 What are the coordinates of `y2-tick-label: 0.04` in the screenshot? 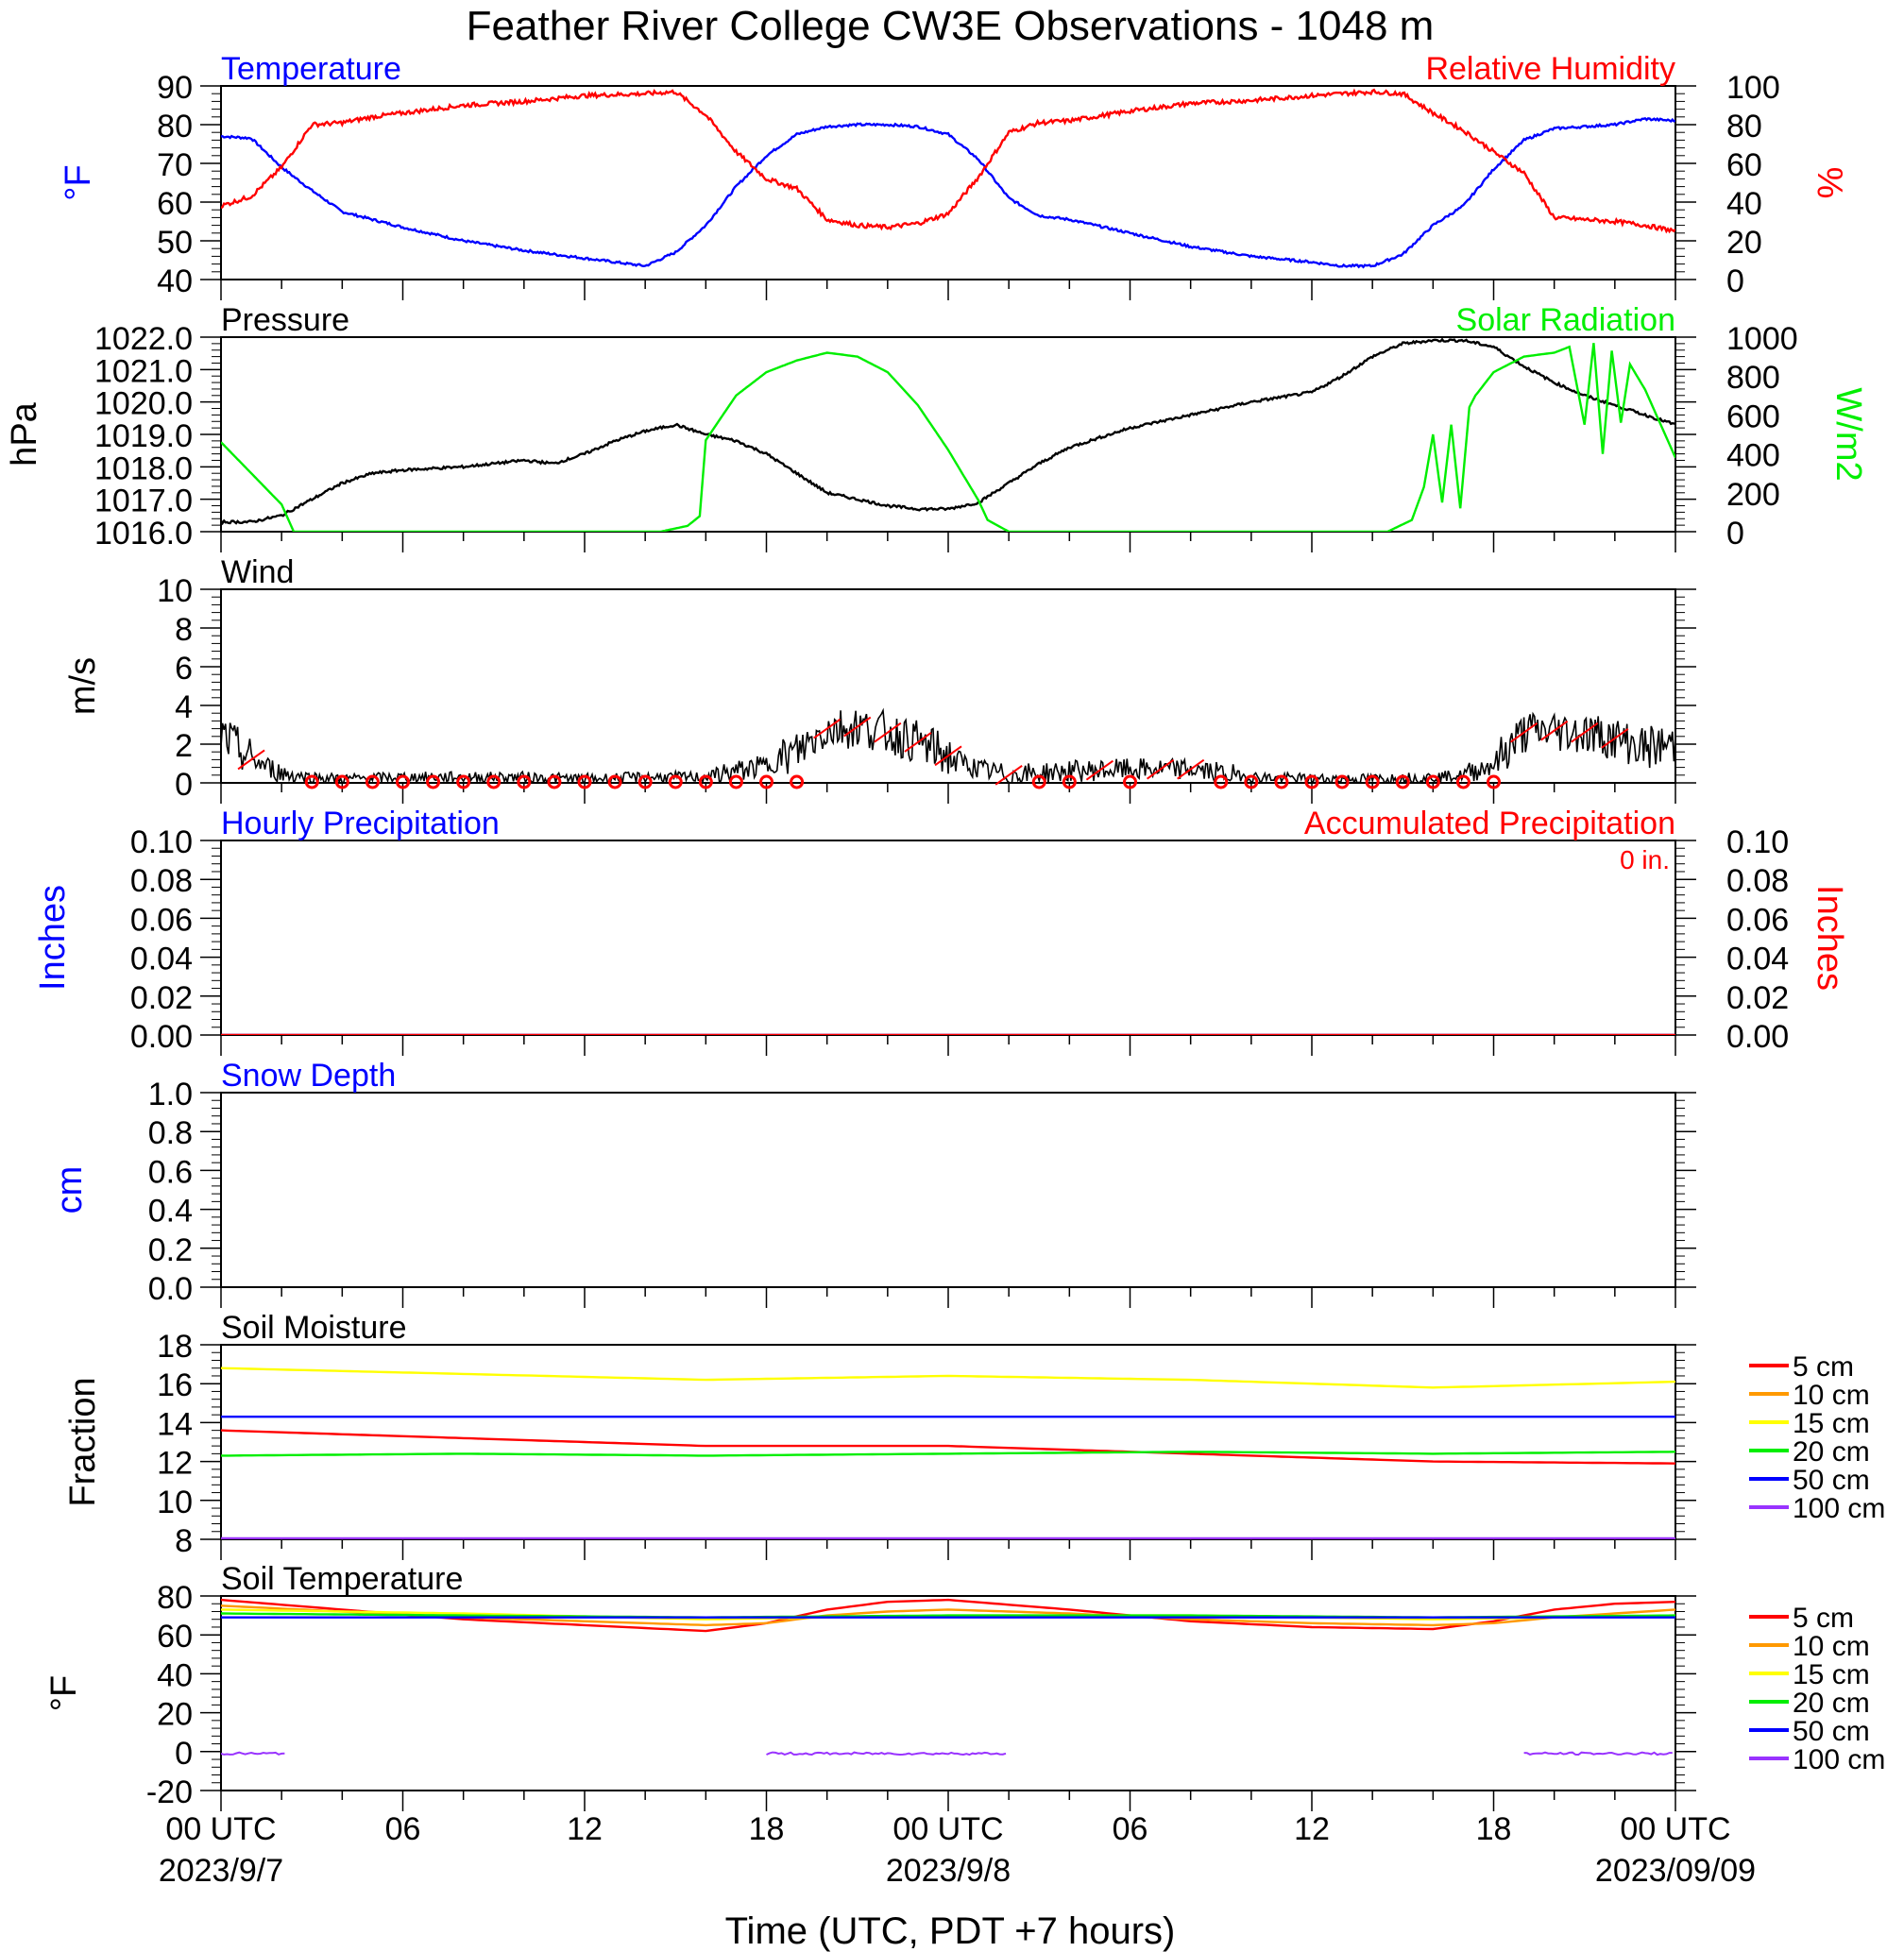 It's located at (1757, 959).